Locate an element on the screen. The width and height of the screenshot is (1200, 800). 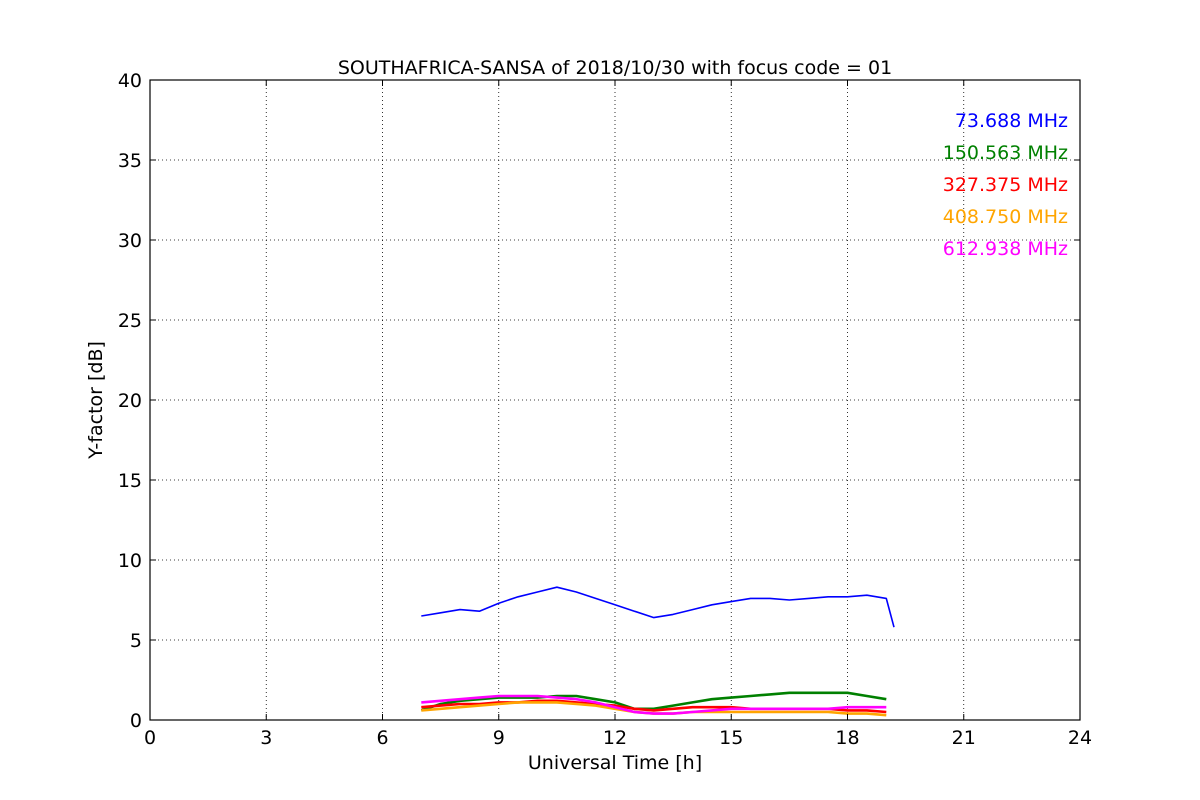
y-axis-label: Y-factor [dB] is located at coordinates (96, 400).